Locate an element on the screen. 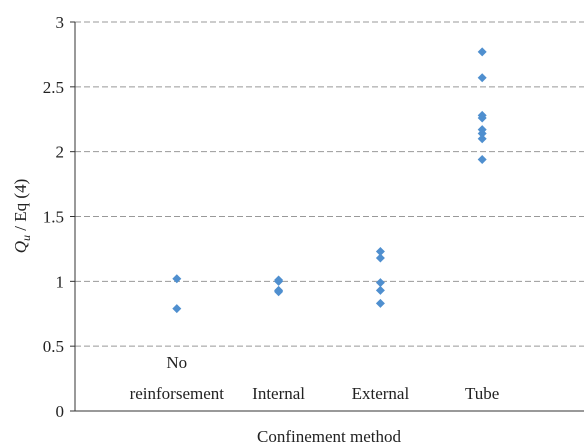  x-tick-label: External is located at coordinates (380, 393).